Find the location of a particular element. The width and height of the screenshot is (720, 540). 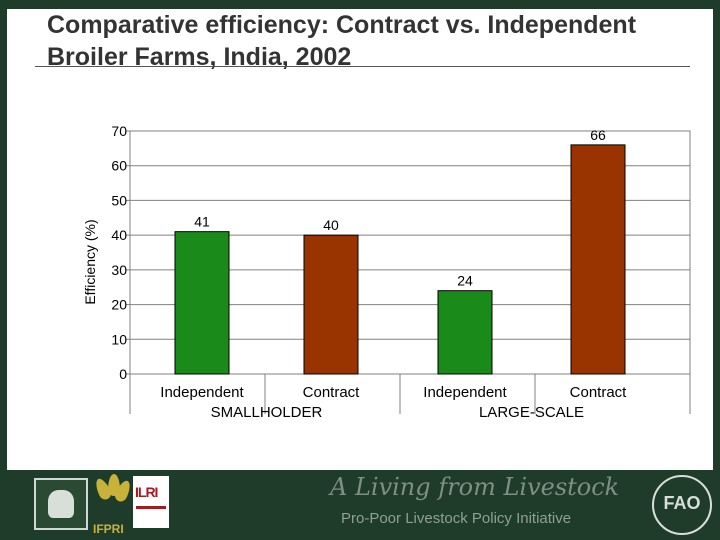

bar-value-label: 40 is located at coordinates (331, 225).